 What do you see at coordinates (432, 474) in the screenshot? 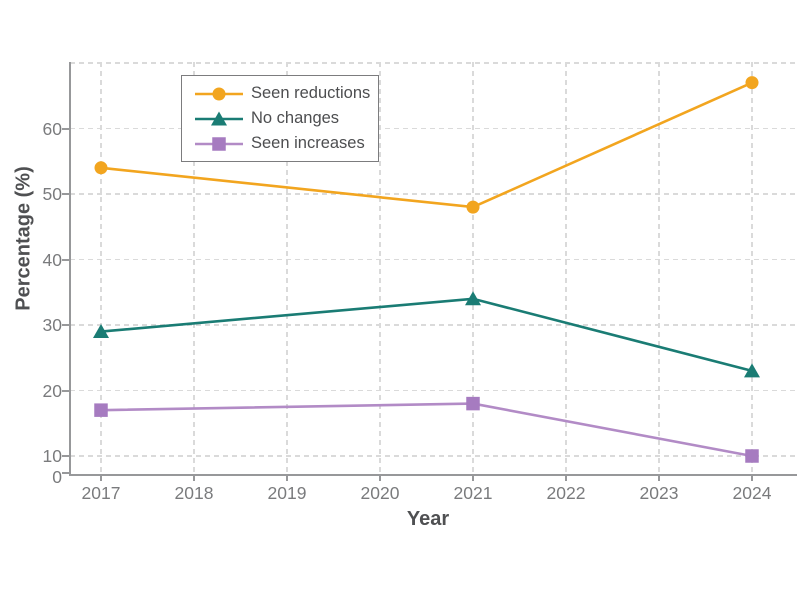
I see `x-axis-spine` at bounding box center [432, 474].